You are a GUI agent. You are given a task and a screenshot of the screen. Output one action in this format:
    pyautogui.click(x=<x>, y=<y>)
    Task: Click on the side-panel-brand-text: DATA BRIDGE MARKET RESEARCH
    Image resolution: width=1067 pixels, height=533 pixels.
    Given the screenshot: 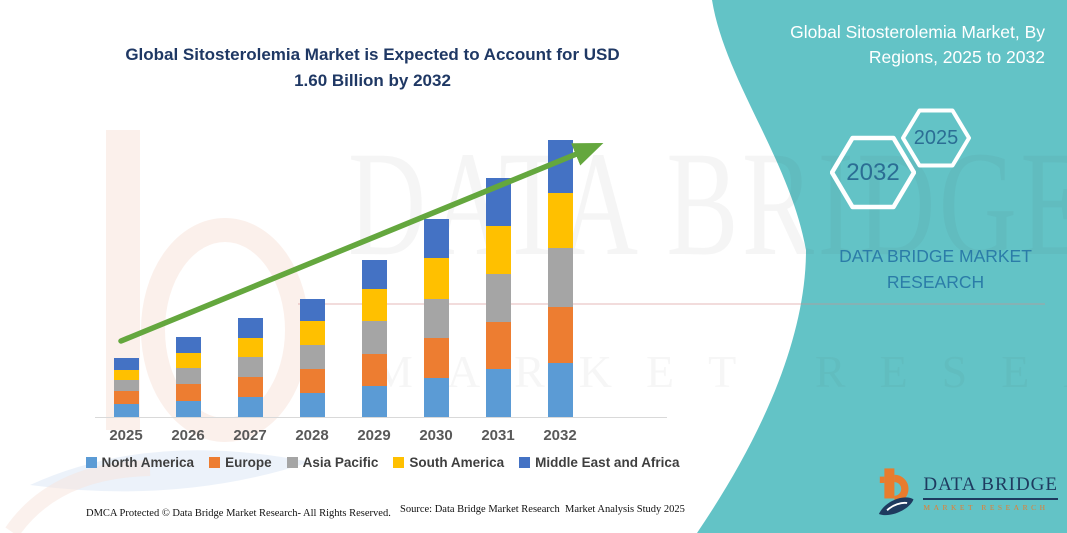 What is the action you would take?
    pyautogui.click(x=935, y=269)
    